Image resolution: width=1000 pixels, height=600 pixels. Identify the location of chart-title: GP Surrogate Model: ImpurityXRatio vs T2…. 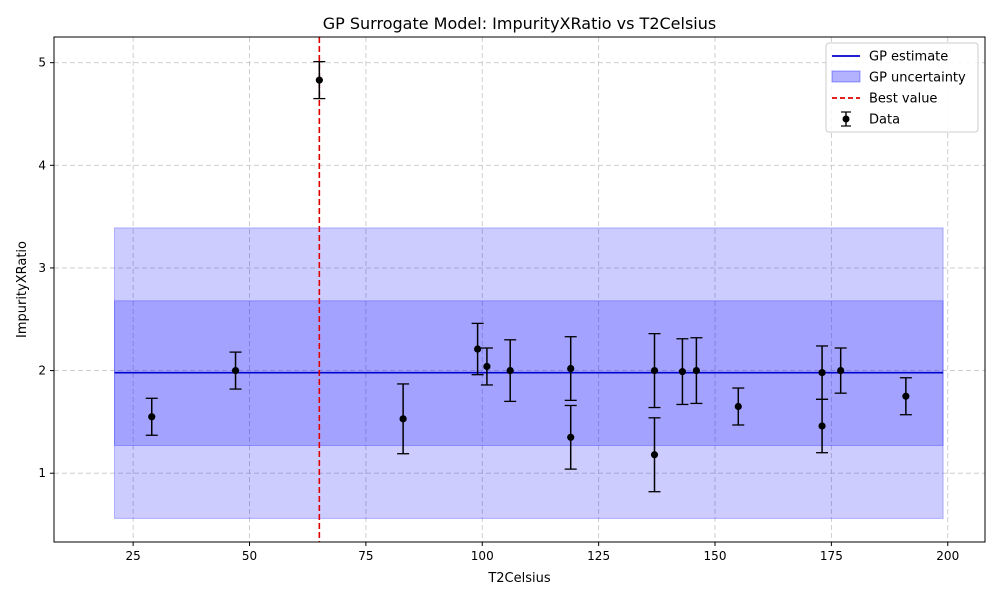
(519, 23).